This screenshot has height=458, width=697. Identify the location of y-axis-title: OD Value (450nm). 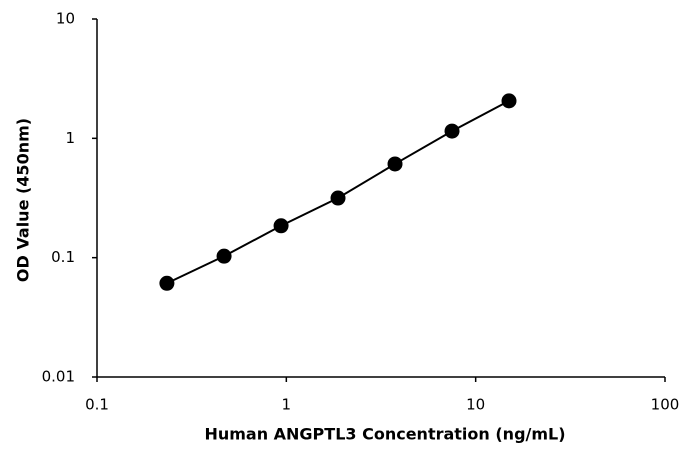
(23, 200).